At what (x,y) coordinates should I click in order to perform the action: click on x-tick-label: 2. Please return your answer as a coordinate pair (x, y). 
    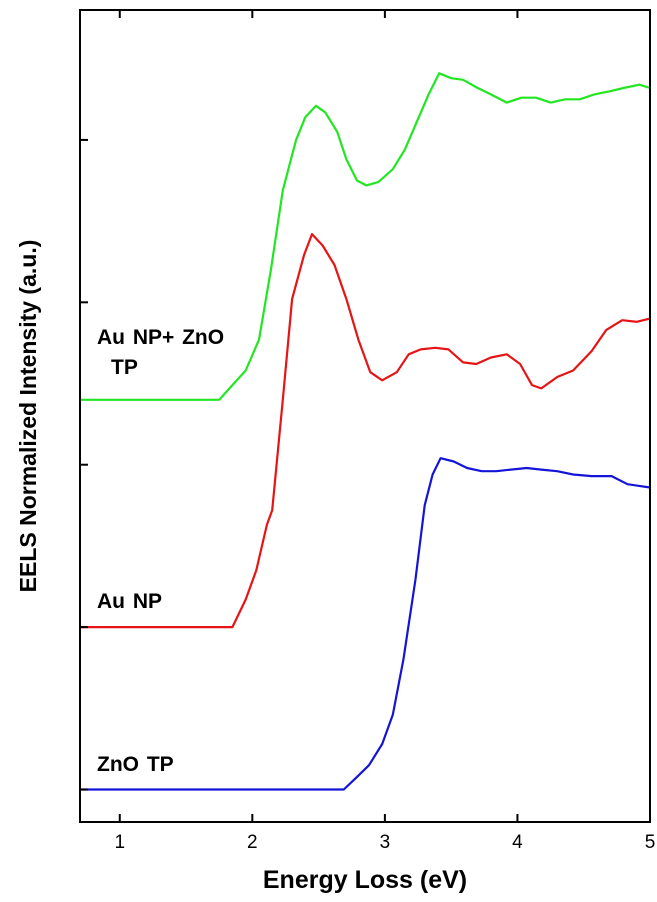
    Looking at the image, I should click on (252, 842).